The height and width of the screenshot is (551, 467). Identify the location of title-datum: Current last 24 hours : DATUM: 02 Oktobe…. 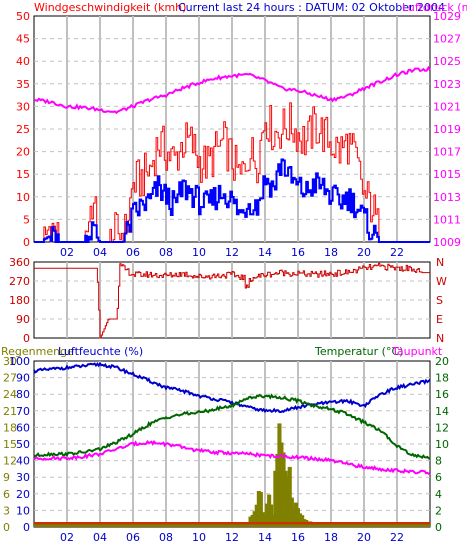
(311, 7).